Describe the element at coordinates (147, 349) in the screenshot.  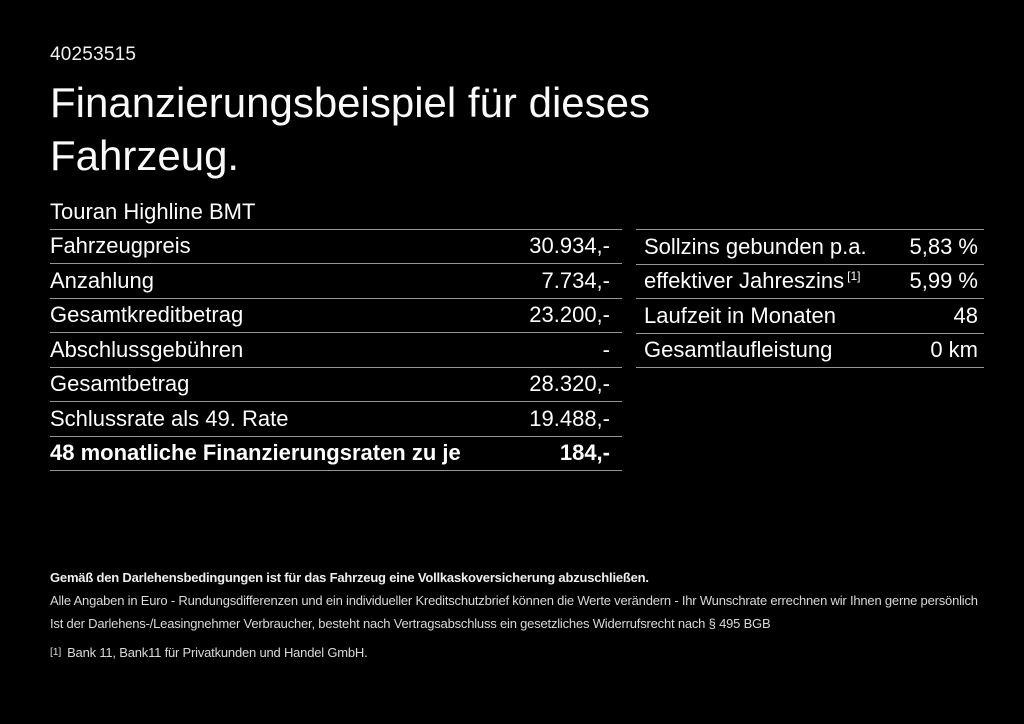
I see `row-label: Abschlussgebühren` at that location.